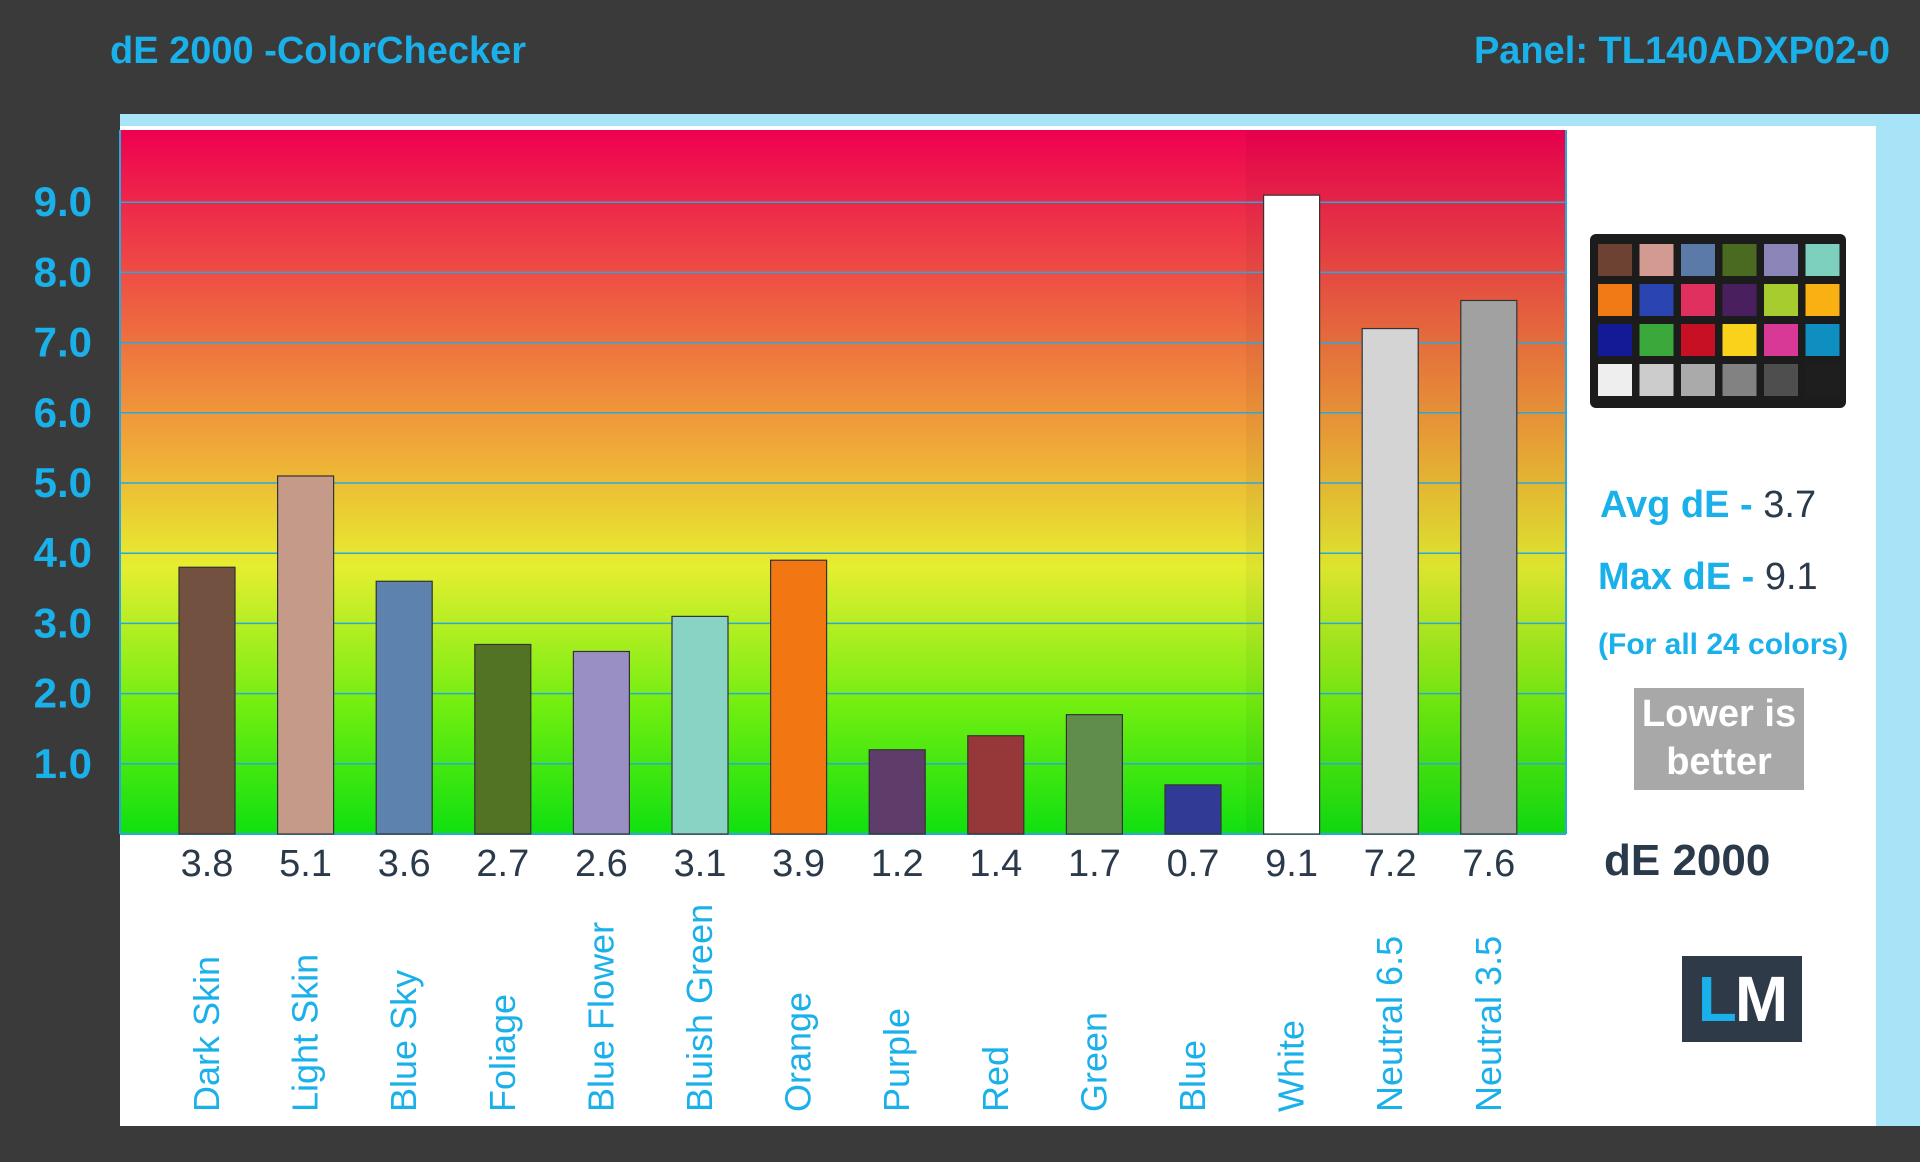 The image size is (1920, 1162). I want to click on value-label: 3.9, so click(798, 864).